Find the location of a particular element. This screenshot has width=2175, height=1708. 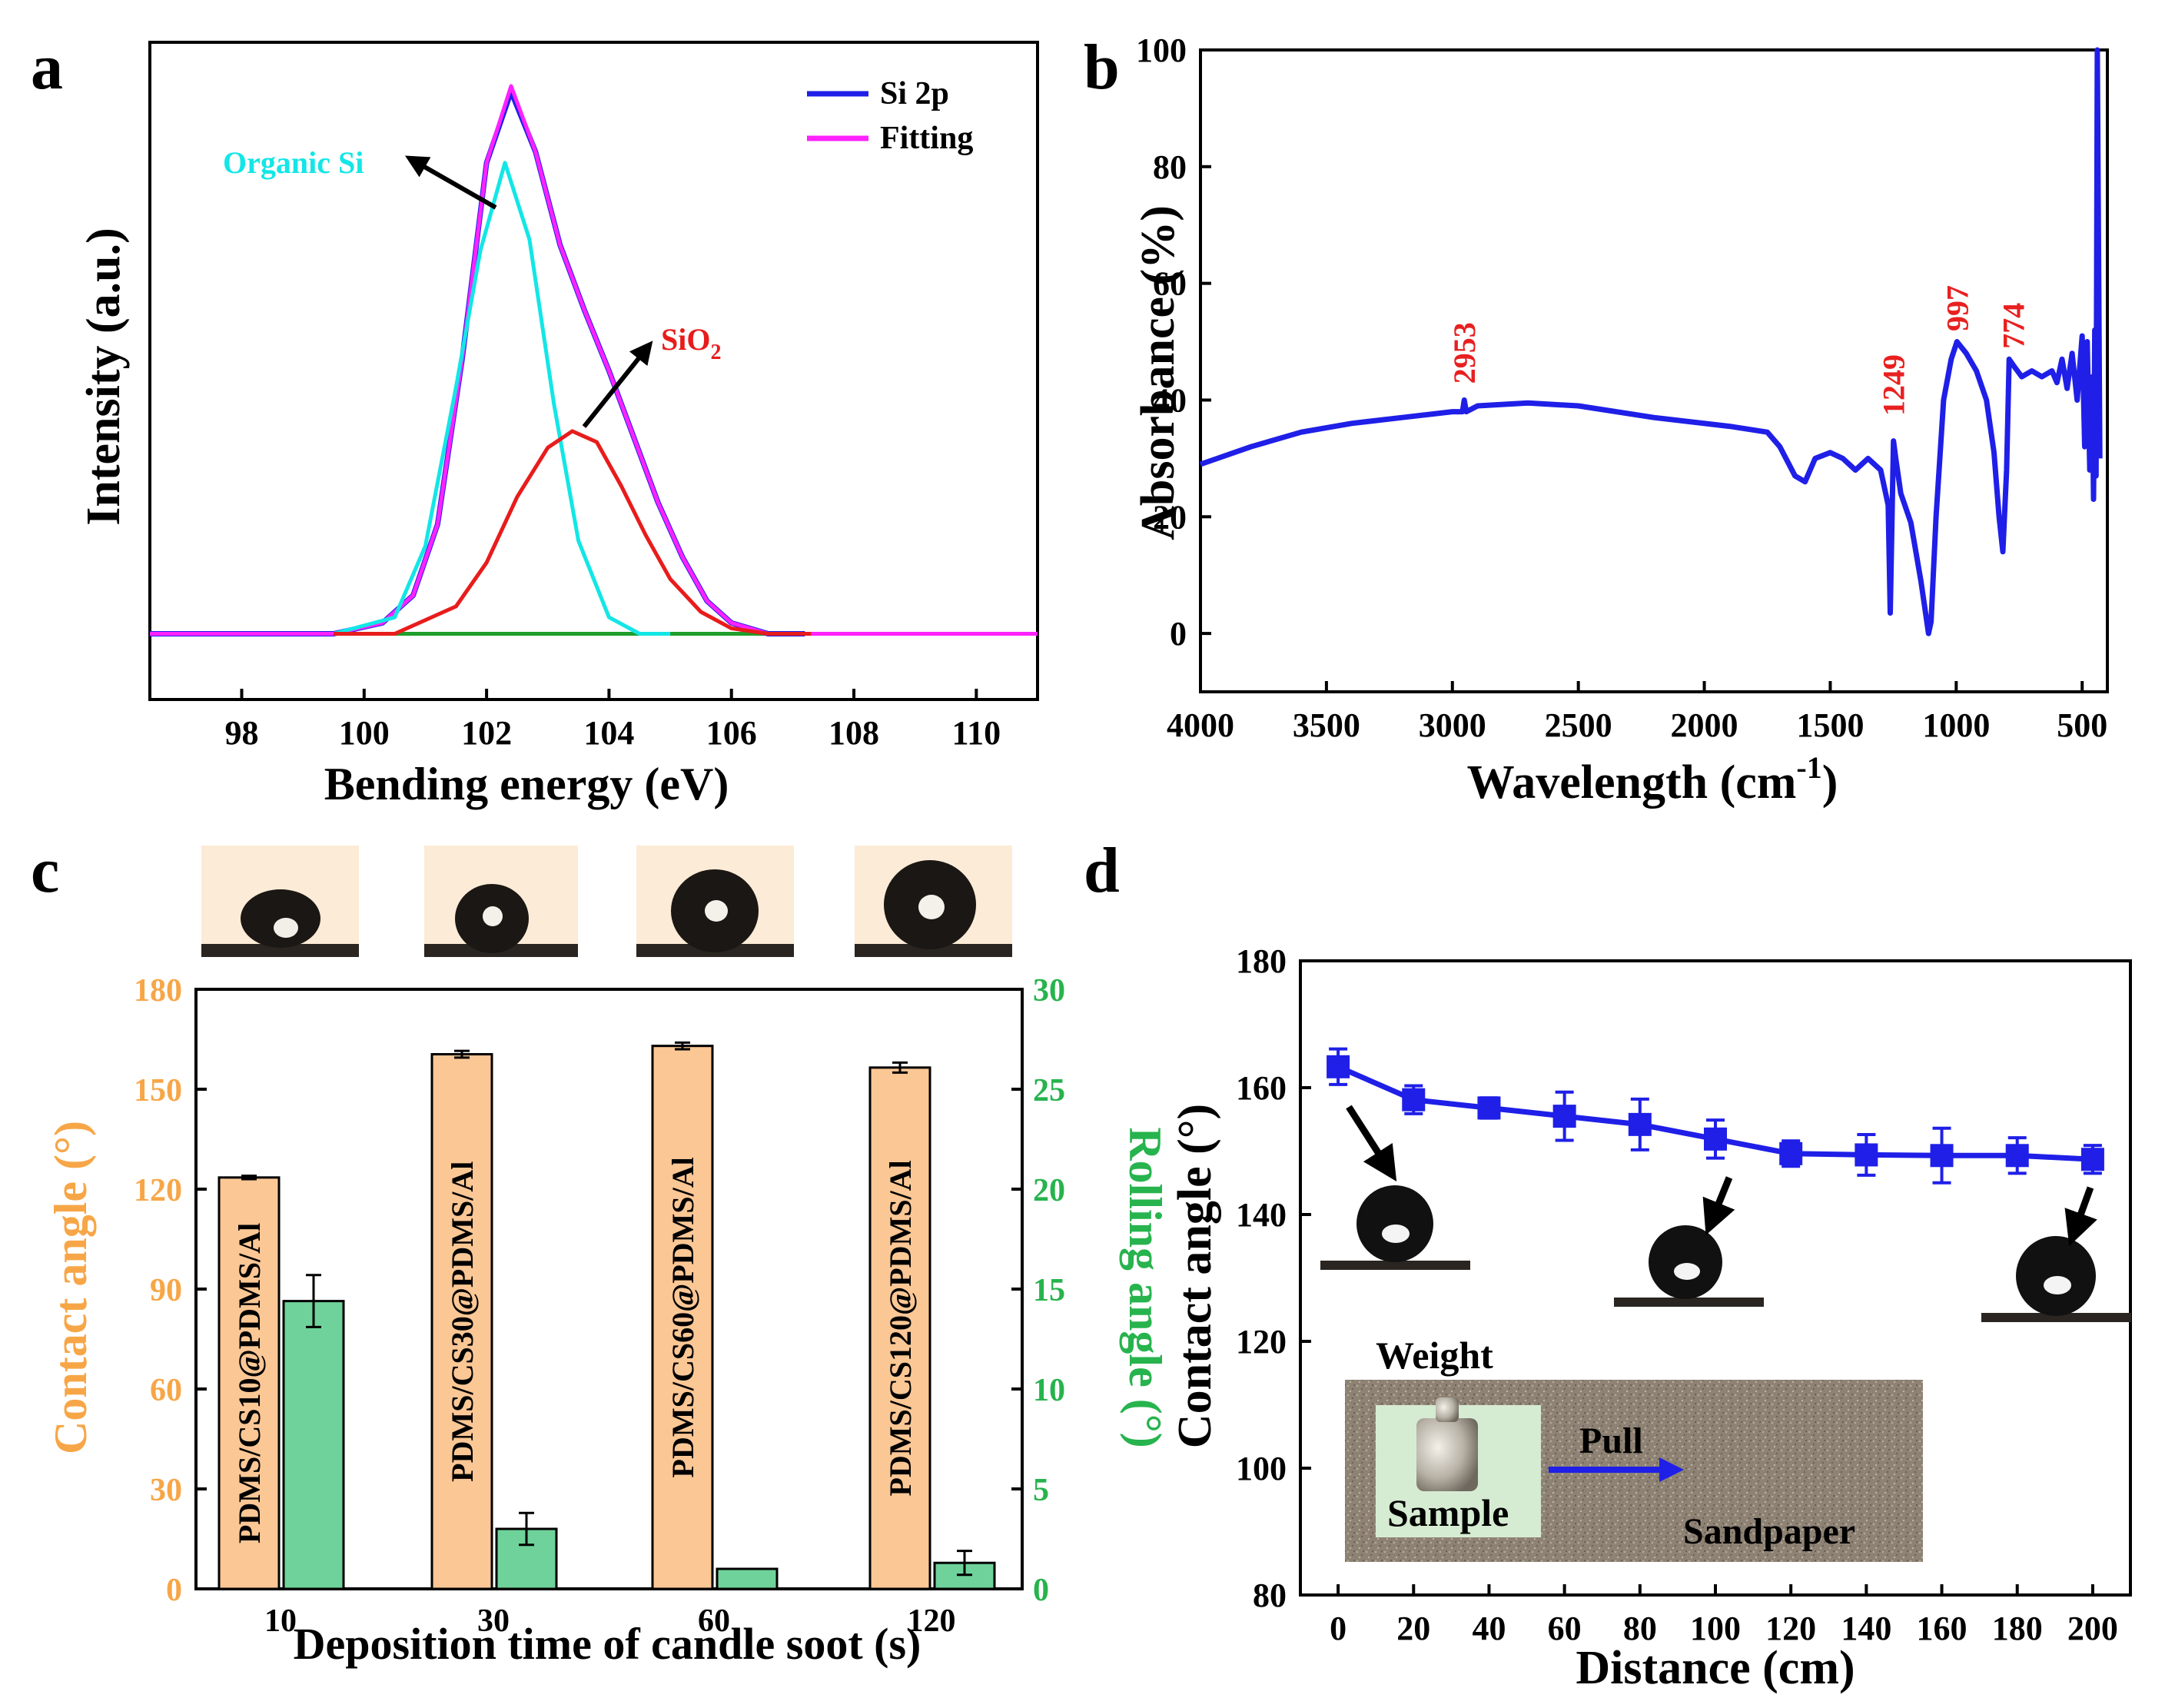

panel-b-x-tick-label: 500 is located at coordinates (2082, 725).